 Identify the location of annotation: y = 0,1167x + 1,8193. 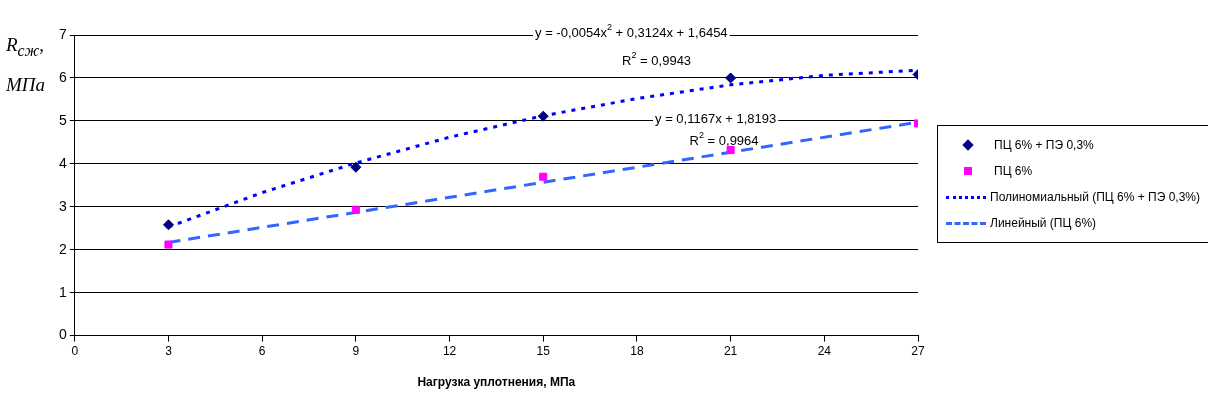
(716, 118).